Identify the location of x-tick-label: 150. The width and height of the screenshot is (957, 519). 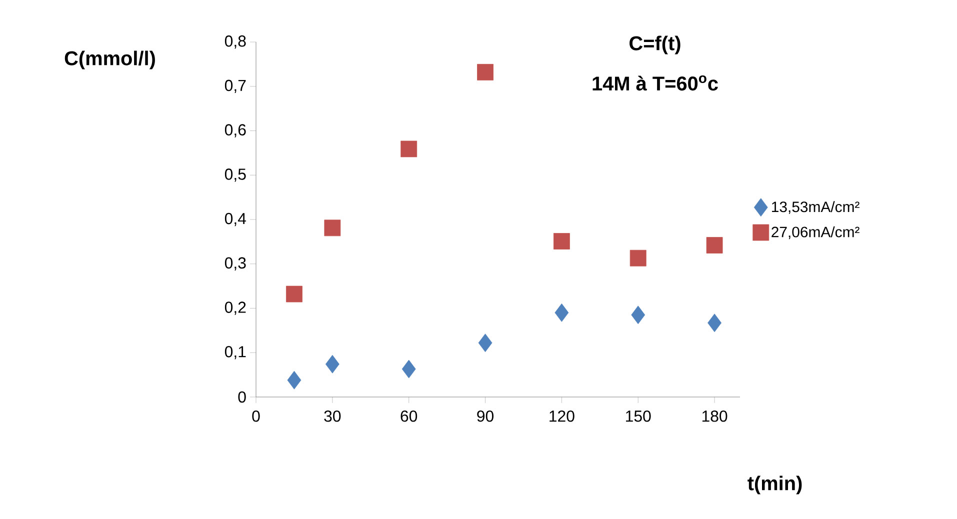
(638, 416).